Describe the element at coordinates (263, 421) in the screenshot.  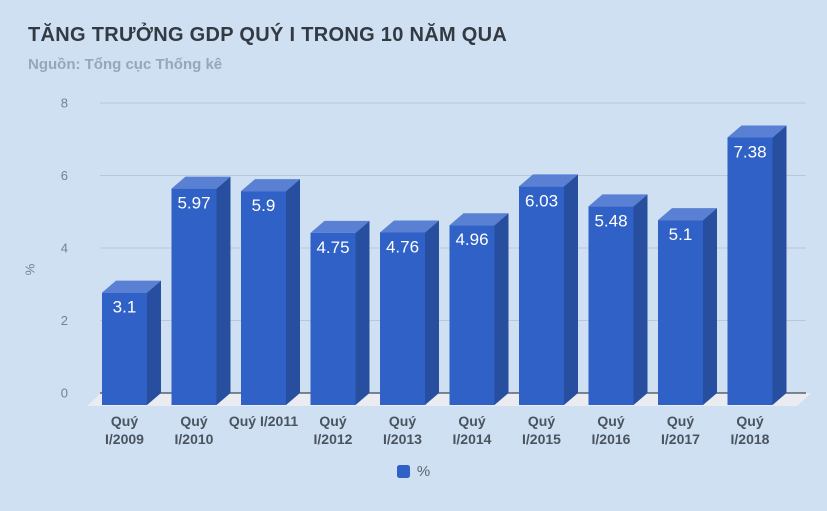
I see `x-axis-label: Quý I/2011` at that location.